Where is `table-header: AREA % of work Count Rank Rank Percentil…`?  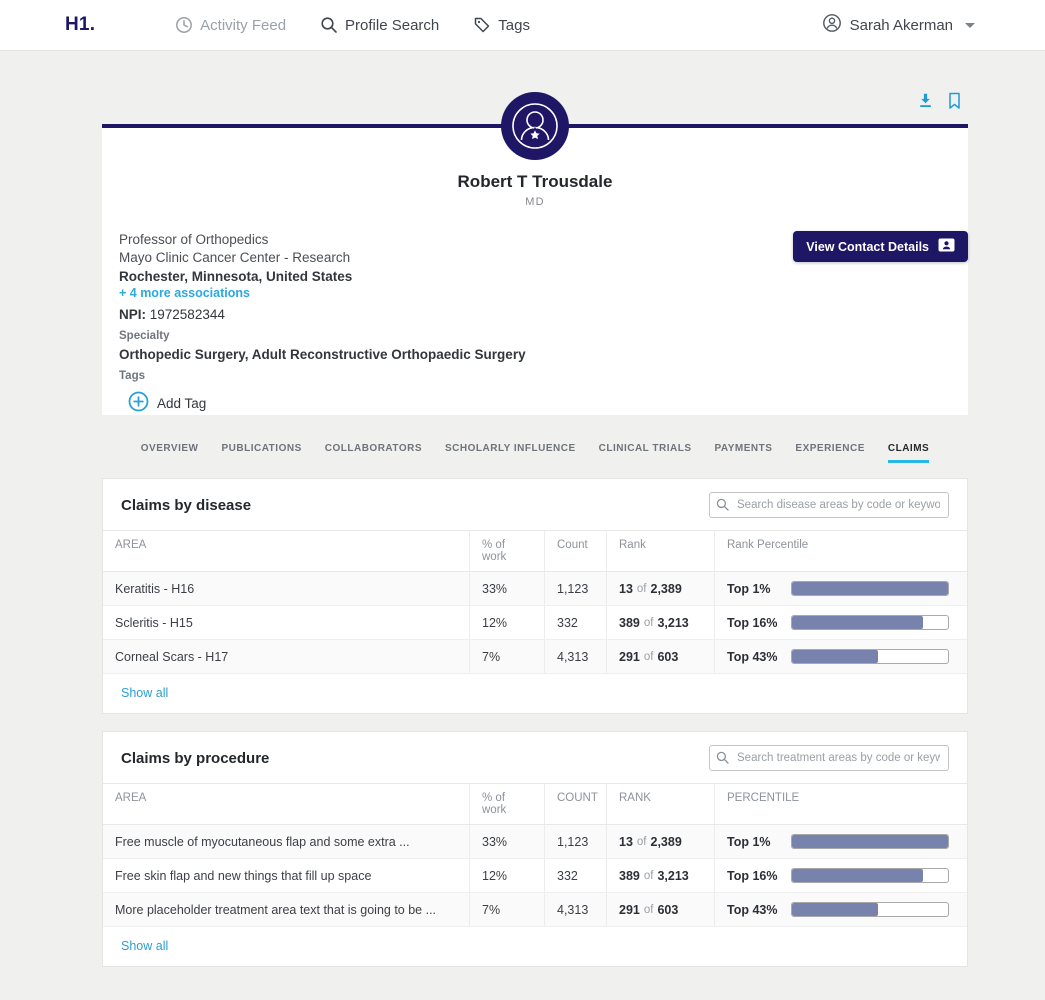 table-header: AREA % of work Count Rank Rank Percentil… is located at coordinates (535, 551).